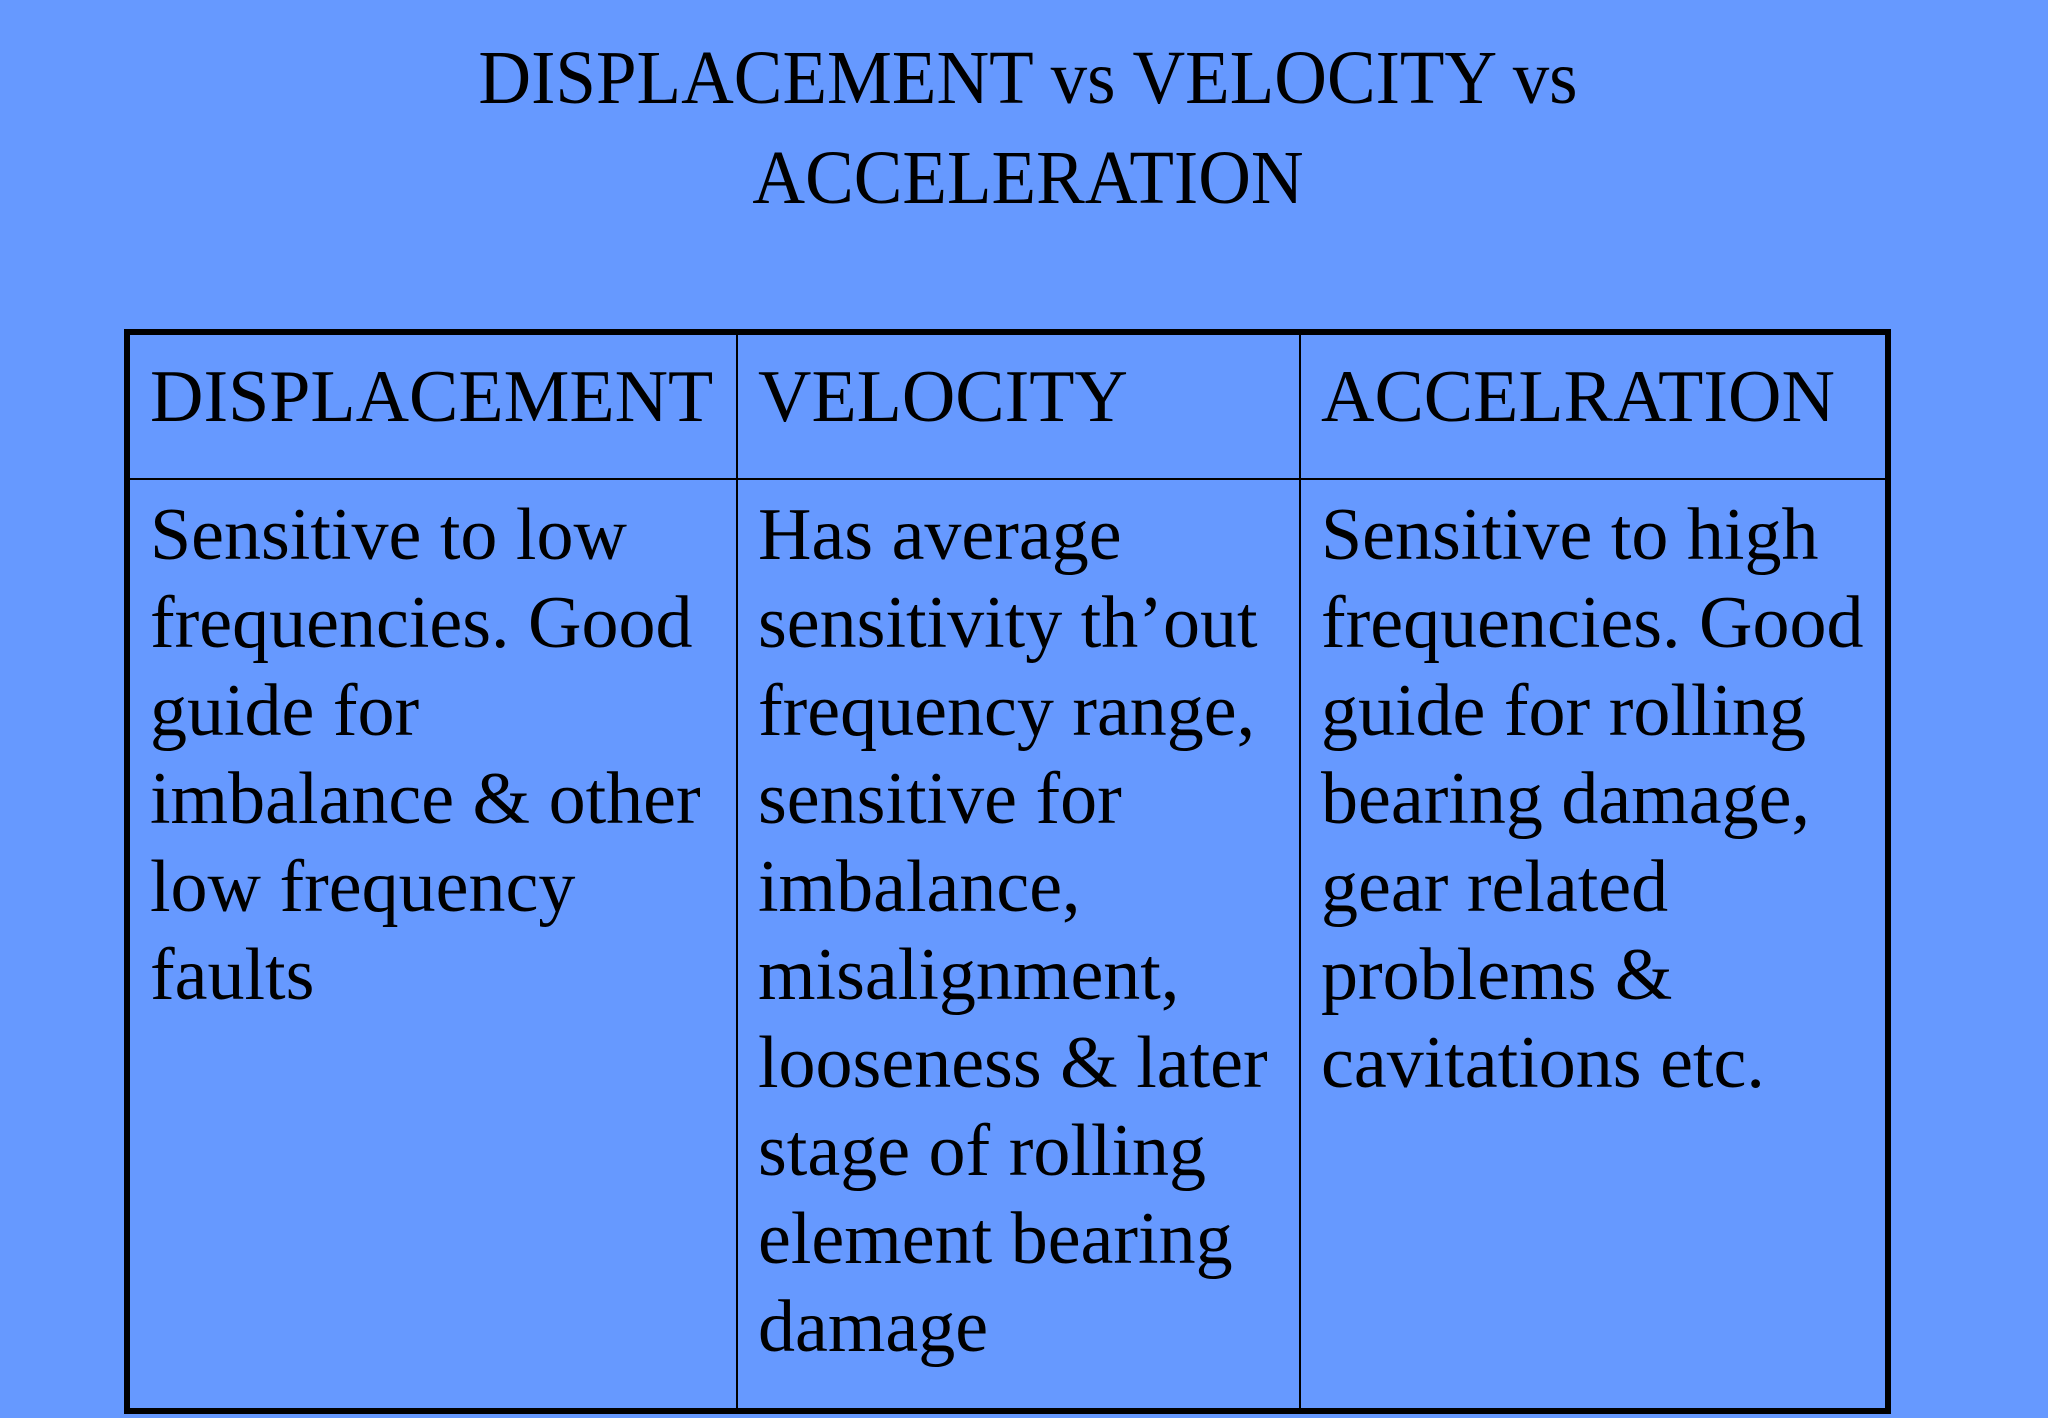 This screenshot has height=1418, width=2048. Describe the element at coordinates (1028, 128) in the screenshot. I see `slide-title: DISPLACEMENT vs VELOCITY vs ACCELERATION` at that location.